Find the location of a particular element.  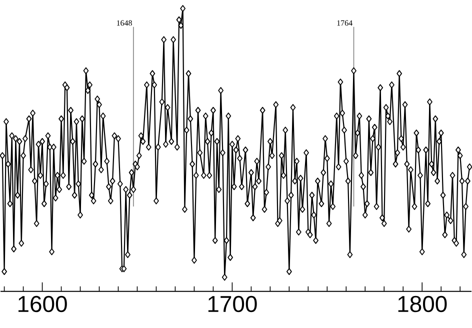

x-tick-label: 1800 is located at coordinates (422, 304).